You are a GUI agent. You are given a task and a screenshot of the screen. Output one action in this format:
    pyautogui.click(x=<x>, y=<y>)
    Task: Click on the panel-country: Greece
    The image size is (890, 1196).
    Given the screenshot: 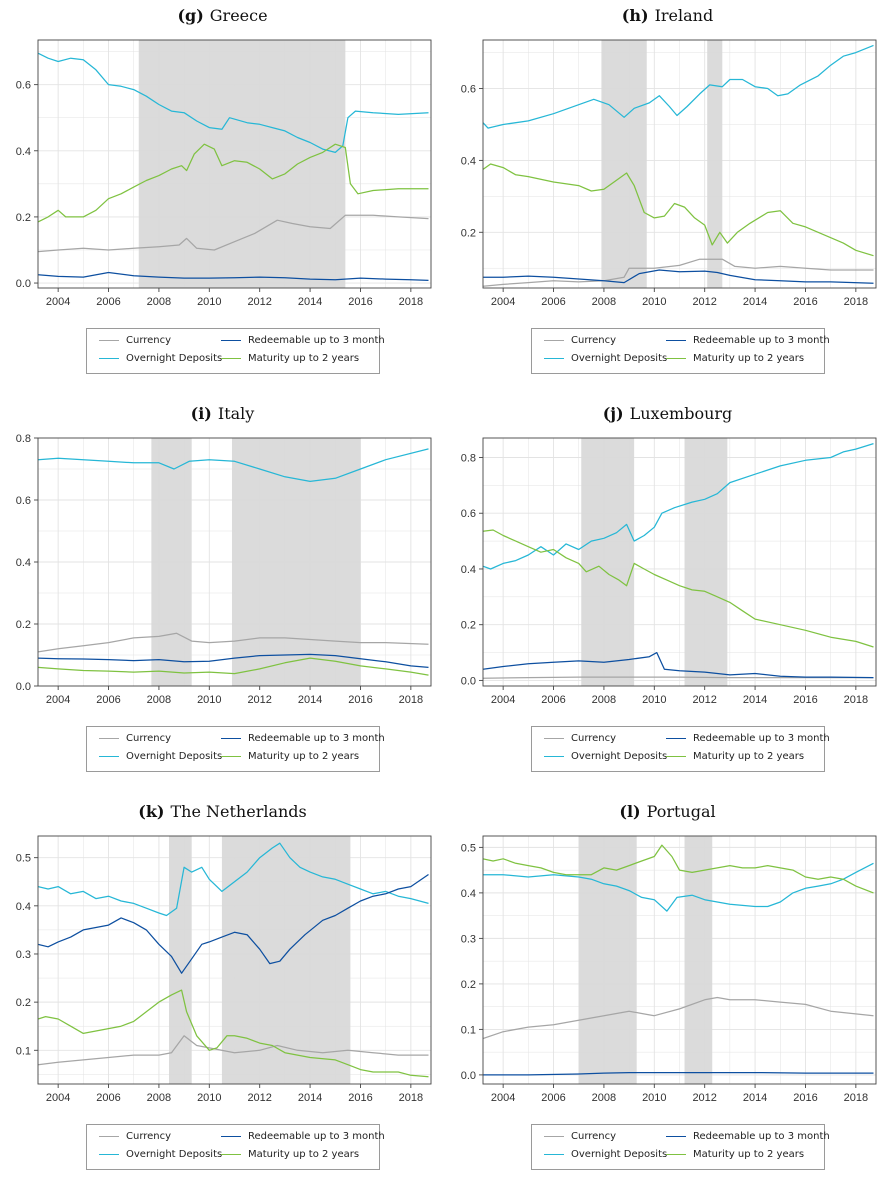 What is the action you would take?
    pyautogui.click(x=238, y=15)
    